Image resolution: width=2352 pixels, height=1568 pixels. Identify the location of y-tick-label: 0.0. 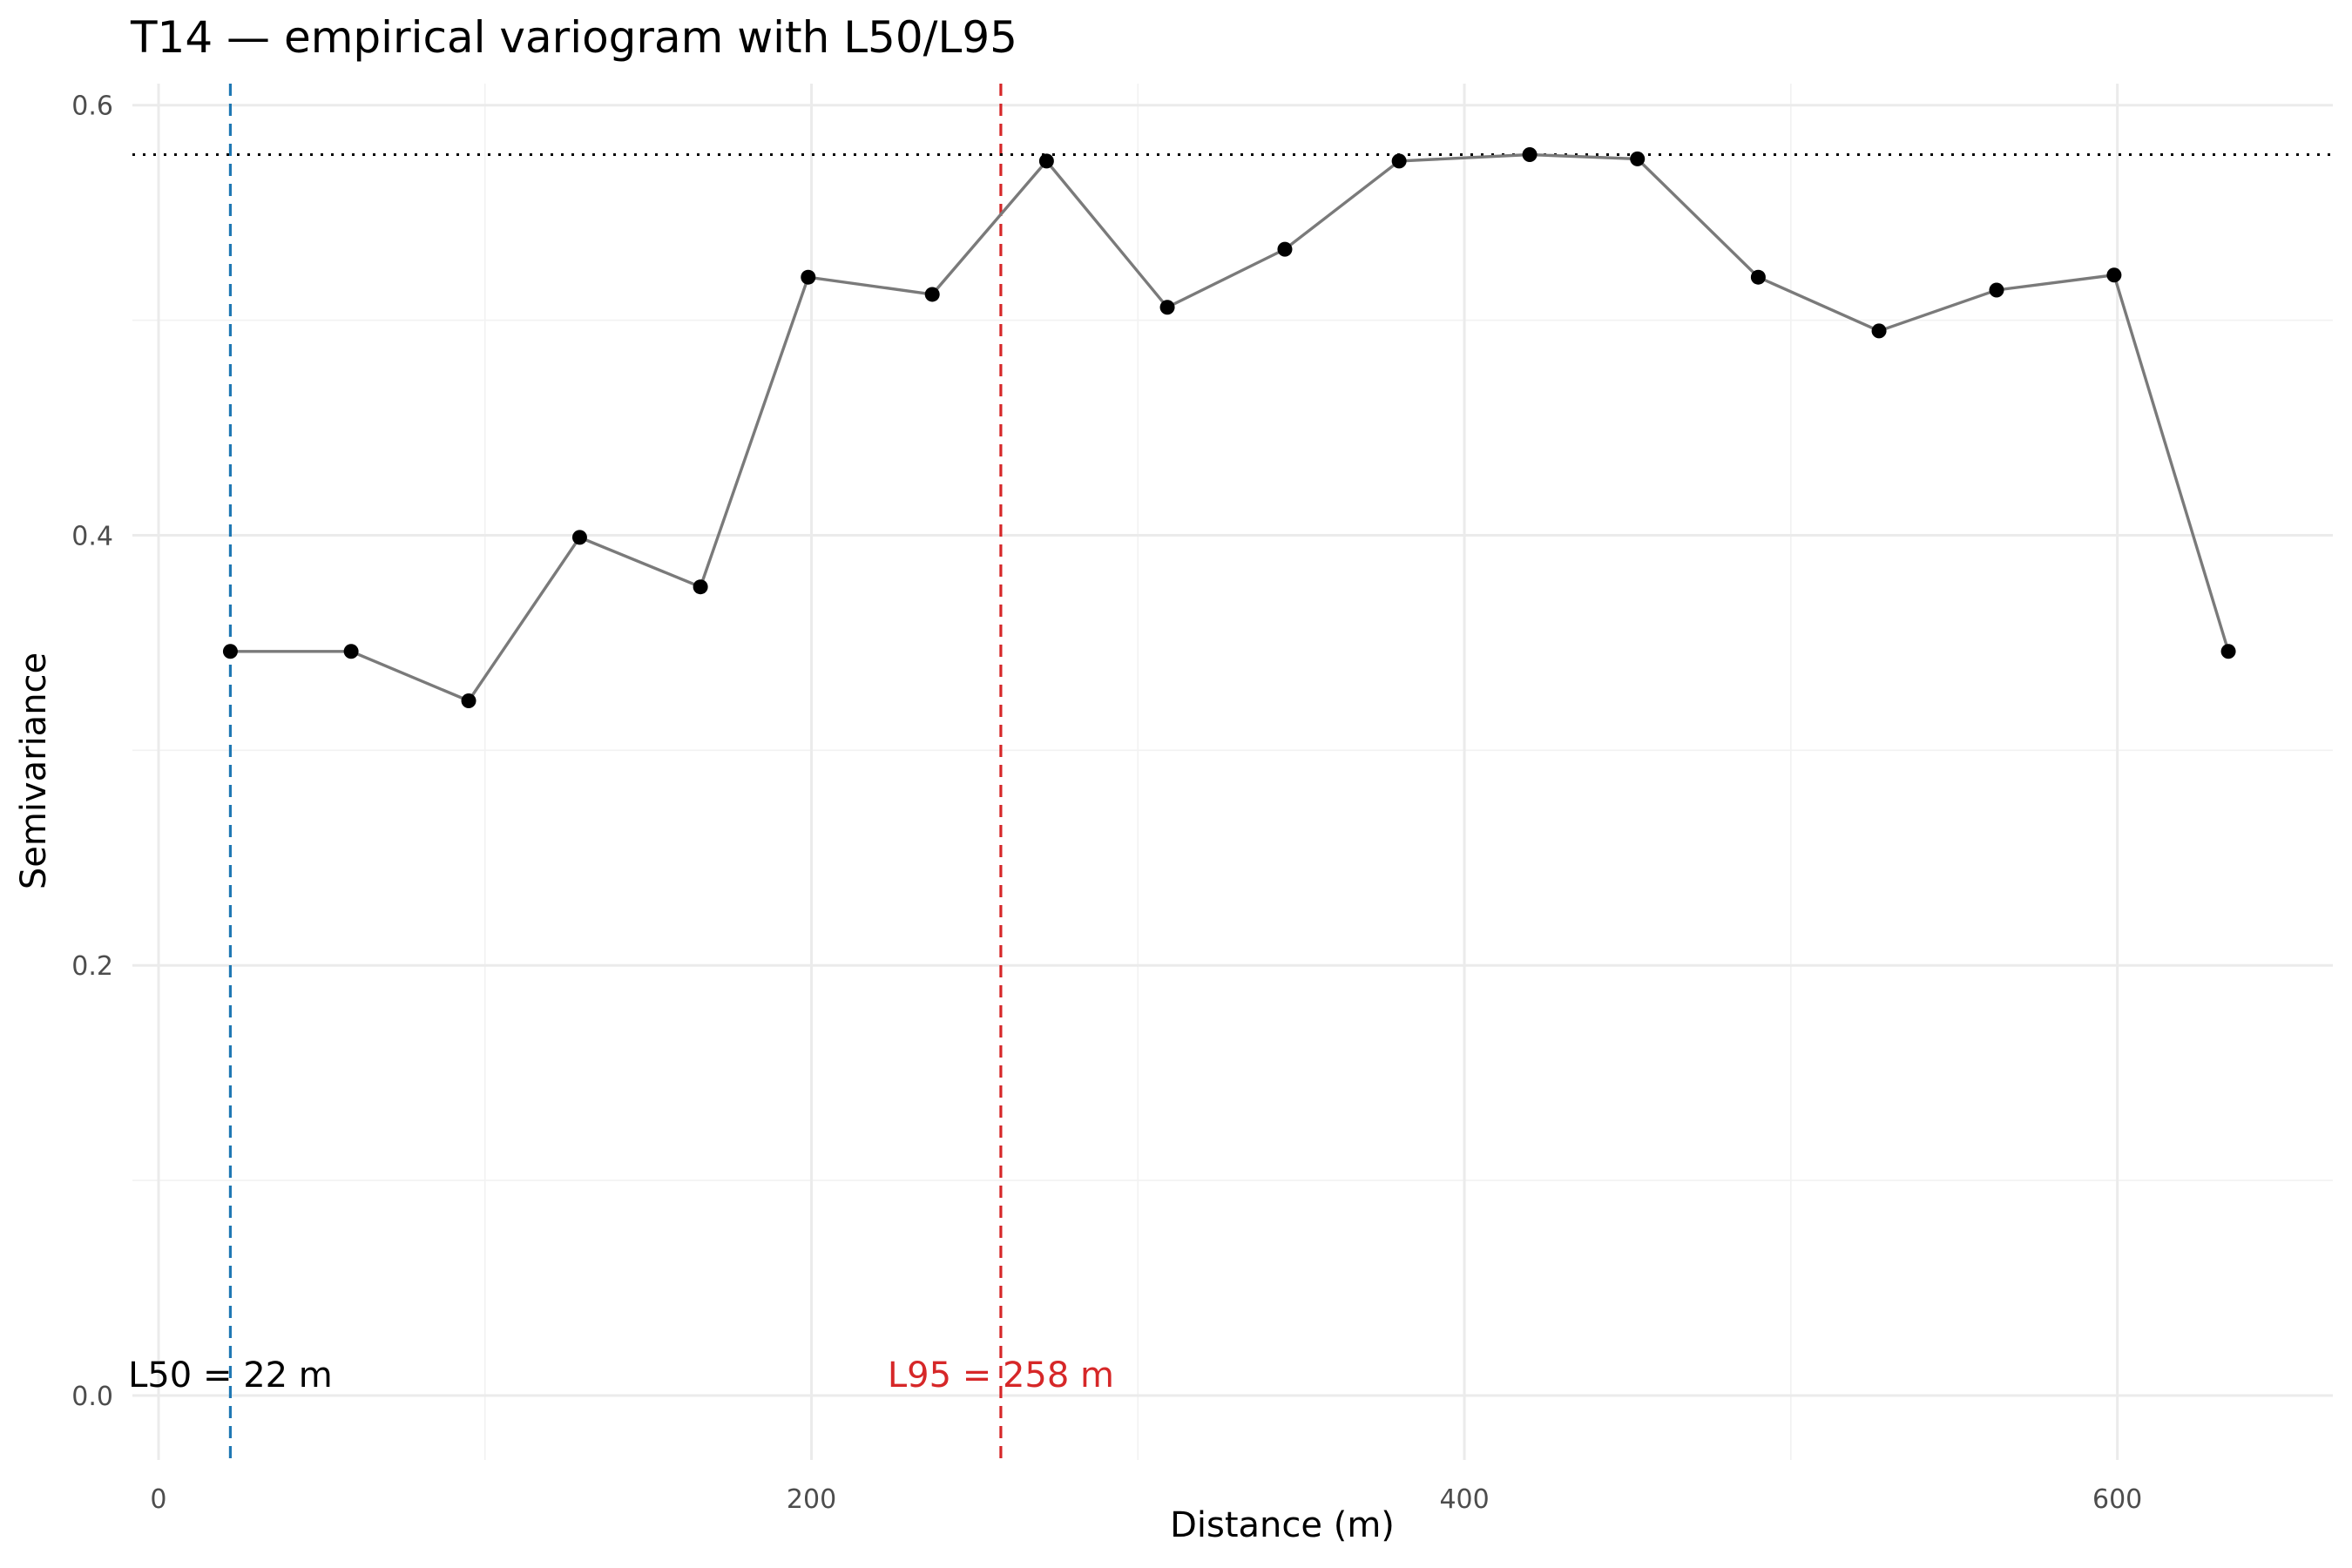
(92, 1397).